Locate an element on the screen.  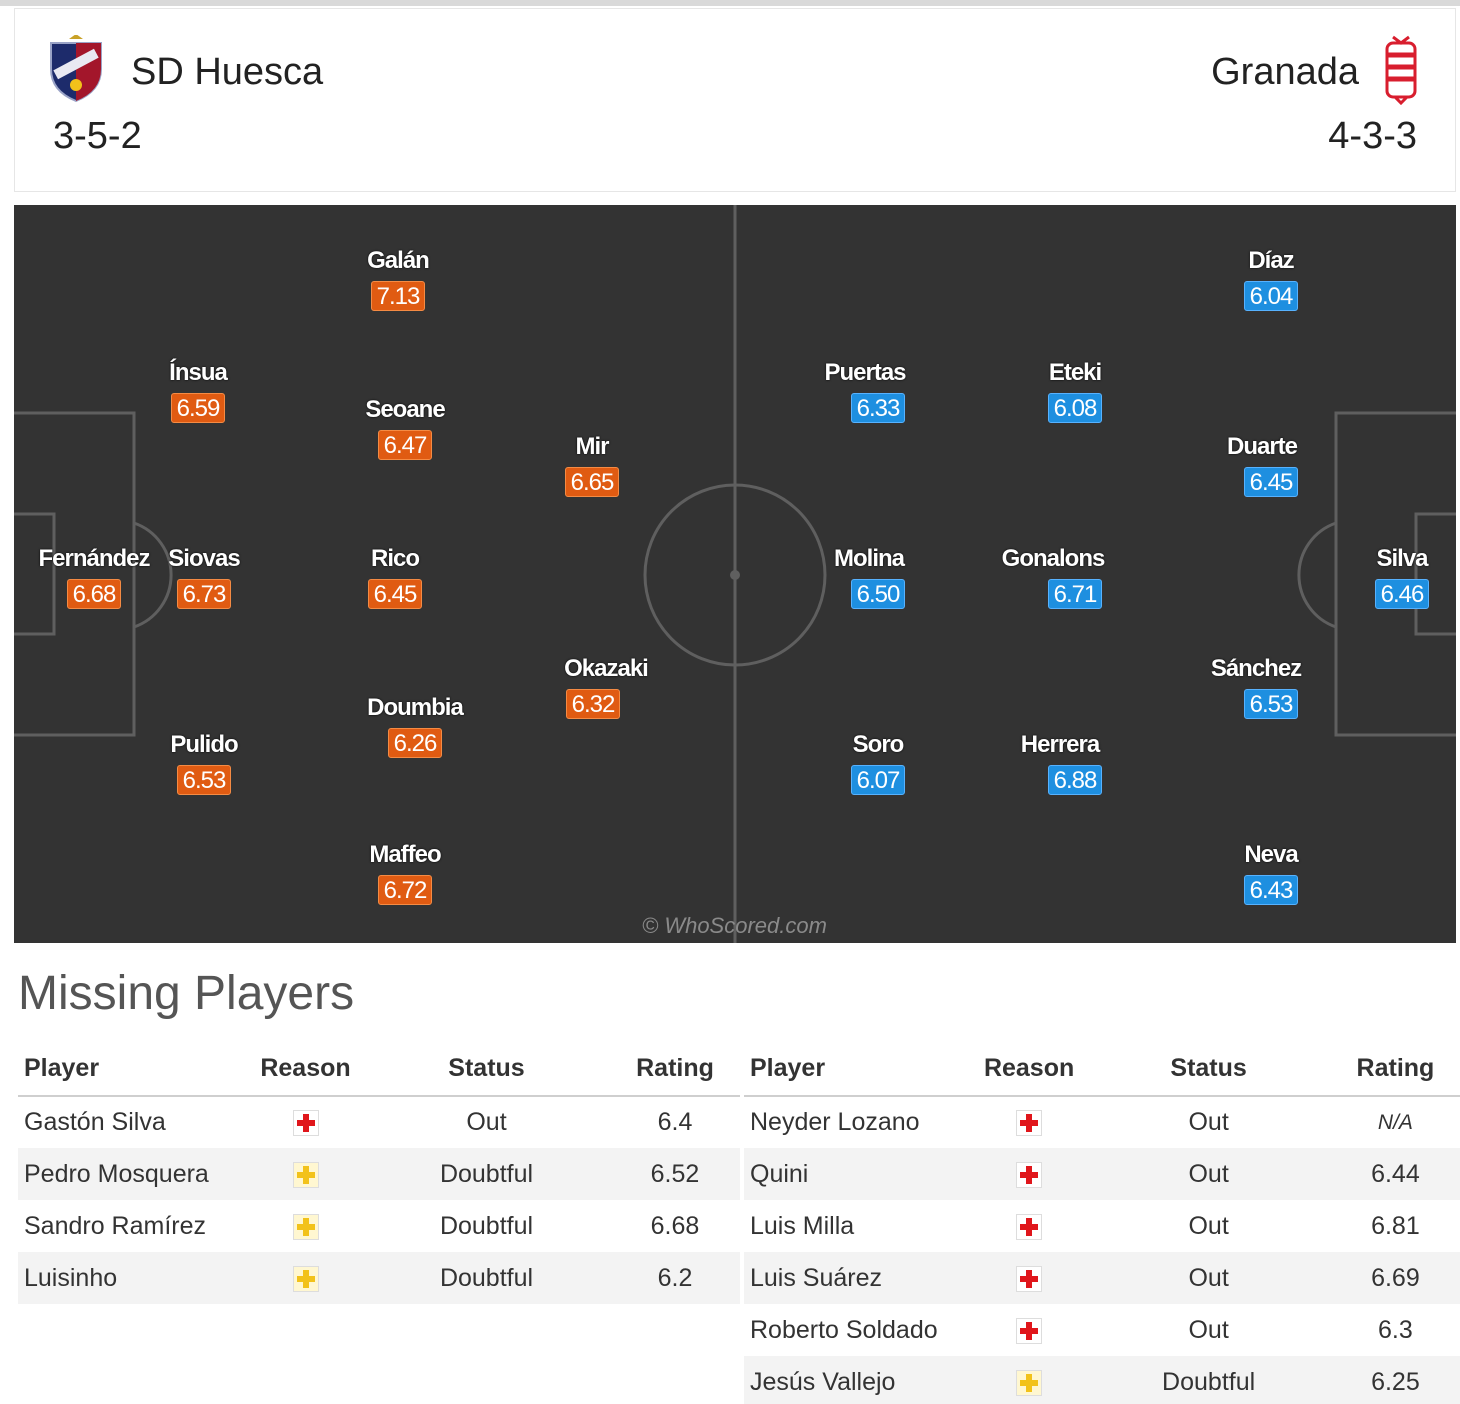
missing-player-name: Neyder Lozano is located at coordinates (835, 1122).